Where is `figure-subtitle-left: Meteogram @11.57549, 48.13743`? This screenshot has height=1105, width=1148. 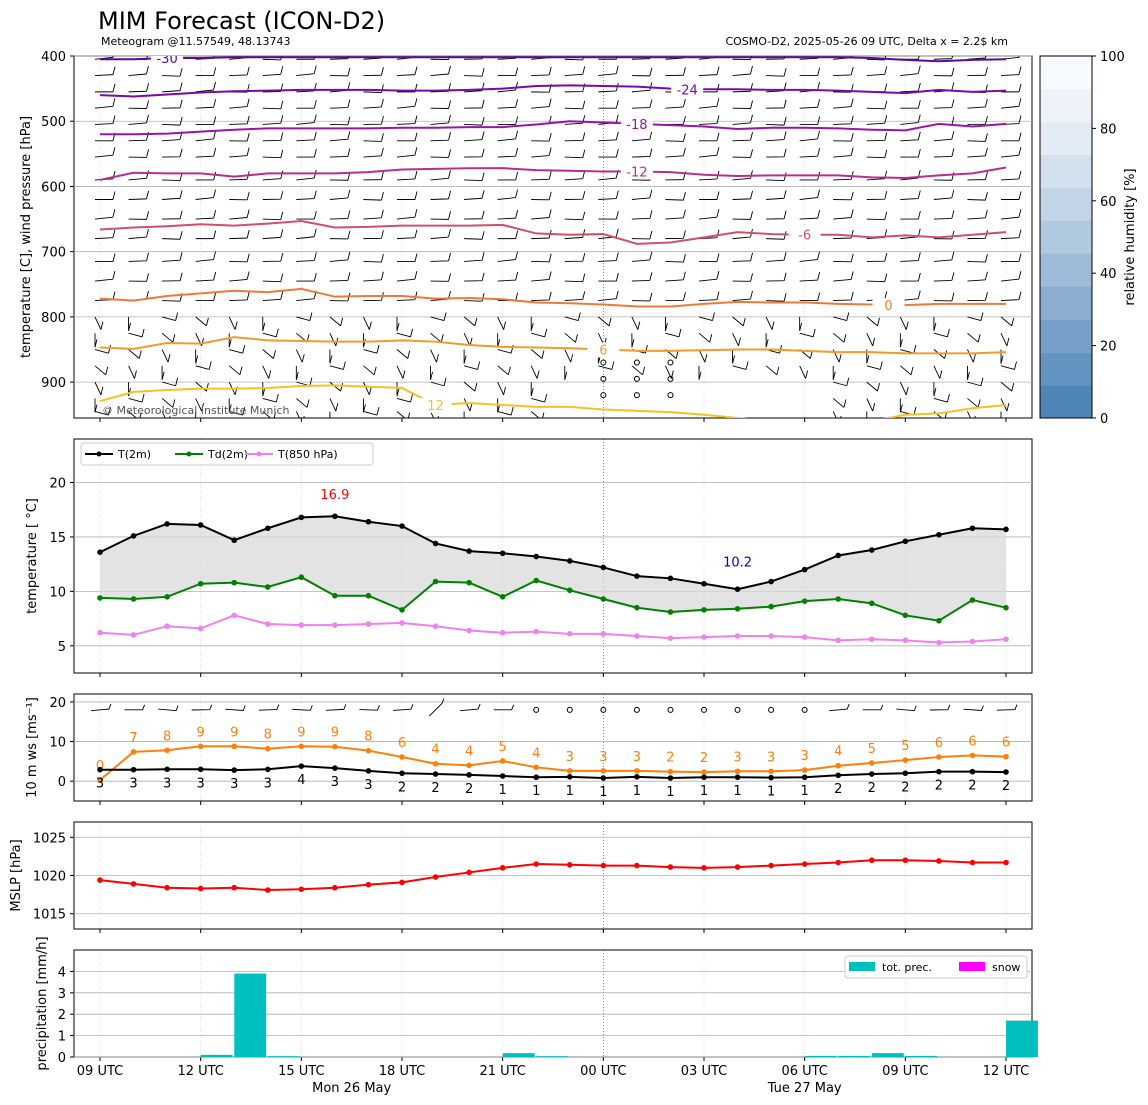 figure-subtitle-left: Meteogram @11.57549, 48.13743 is located at coordinates (196, 41).